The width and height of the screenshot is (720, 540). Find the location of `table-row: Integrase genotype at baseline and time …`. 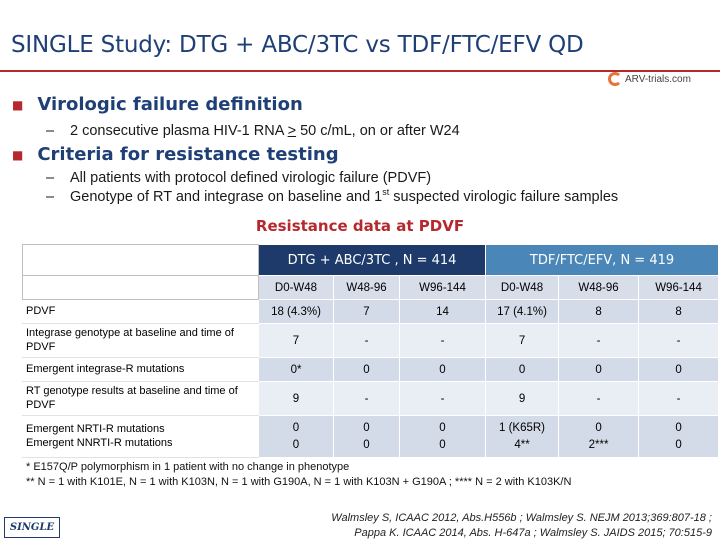

table-row: Integrase genotype at baseline and time … is located at coordinates (371, 340).